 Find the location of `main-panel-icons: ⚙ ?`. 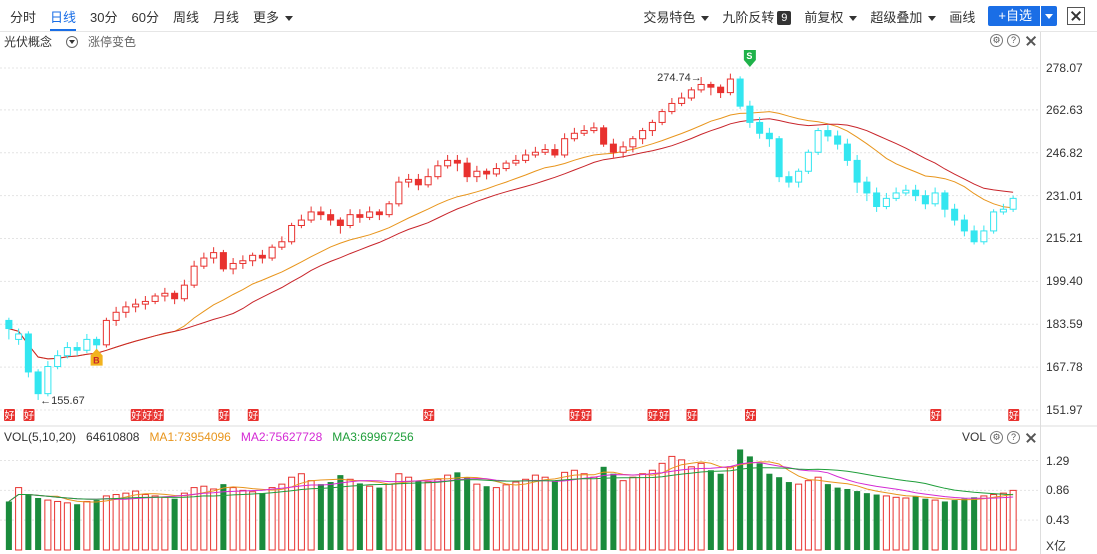

main-panel-icons: ⚙ ? is located at coordinates (1011, 40).